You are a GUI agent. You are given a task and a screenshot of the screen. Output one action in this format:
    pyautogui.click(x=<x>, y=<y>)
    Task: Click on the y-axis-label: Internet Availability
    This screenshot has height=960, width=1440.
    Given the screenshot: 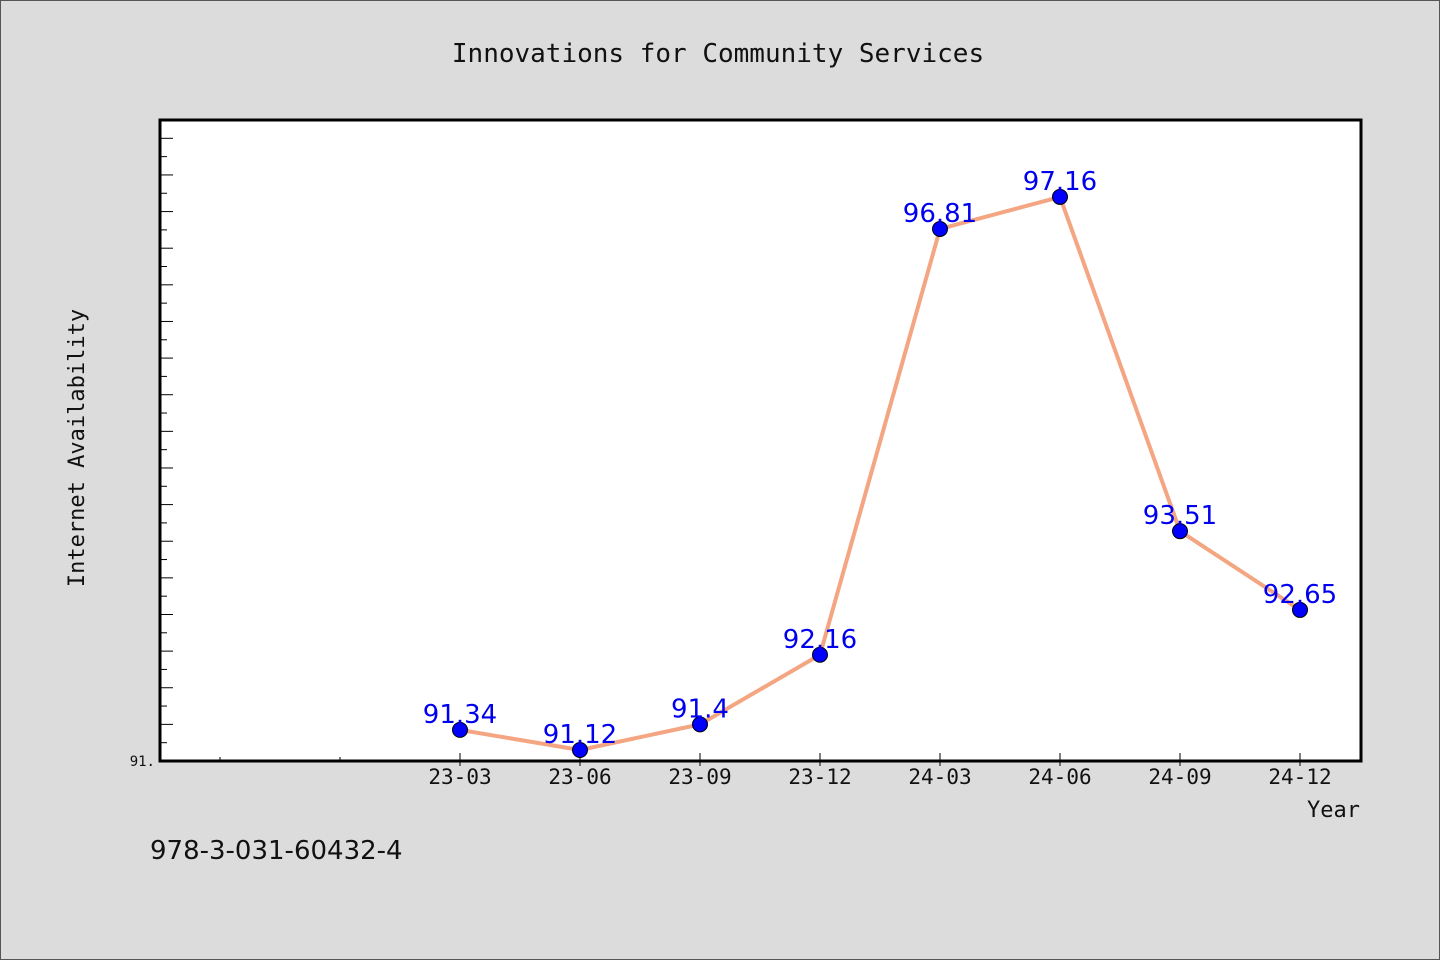 What is the action you would take?
    pyautogui.click(x=77, y=448)
    